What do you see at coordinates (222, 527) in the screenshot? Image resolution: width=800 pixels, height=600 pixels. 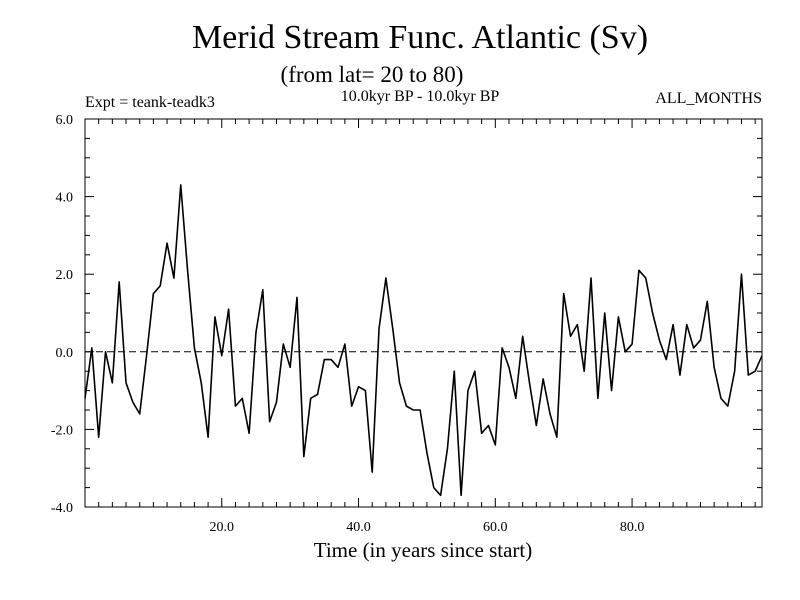 I see `x-tick-label: 20.0` at bounding box center [222, 527].